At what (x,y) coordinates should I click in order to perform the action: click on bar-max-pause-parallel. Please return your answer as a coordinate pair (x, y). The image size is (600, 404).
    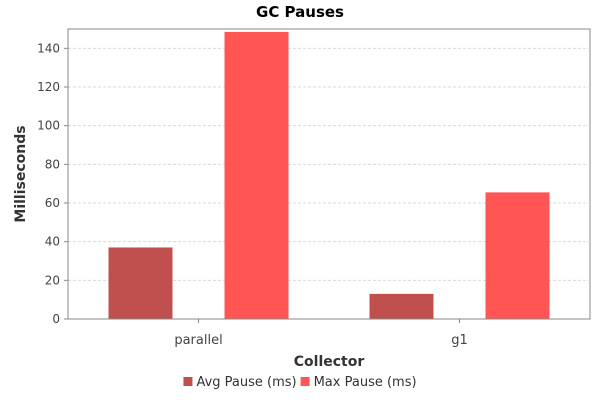
    Looking at the image, I should click on (256, 175).